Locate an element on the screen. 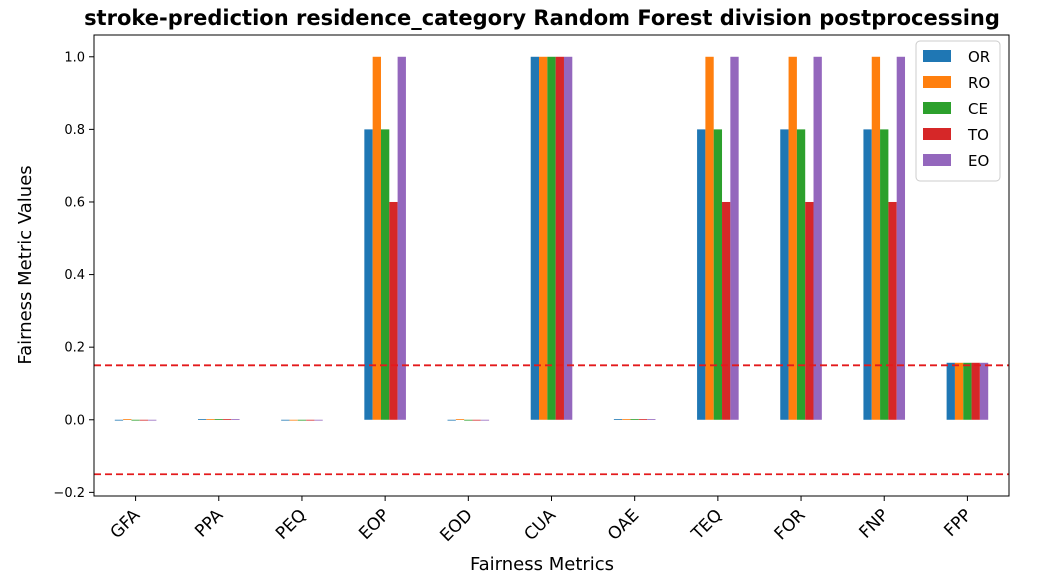 This screenshot has height=584, width=1038. x-tick-label-for: FOR is located at coordinates (790, 524).